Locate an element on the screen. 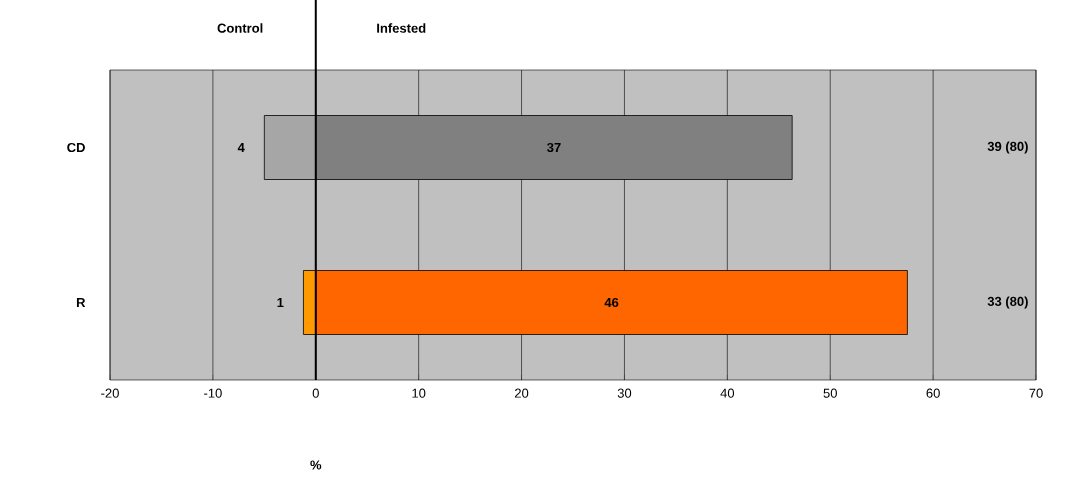  annotation: 4 is located at coordinates (241, 147).